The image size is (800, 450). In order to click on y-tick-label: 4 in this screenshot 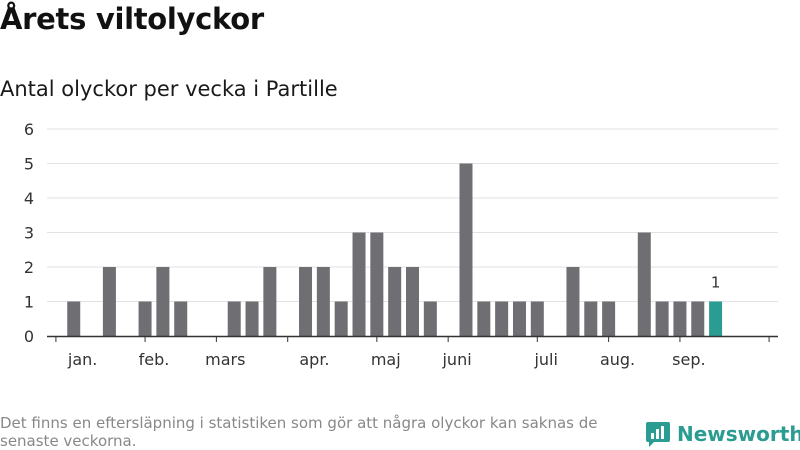, I will do `click(29, 198)`.